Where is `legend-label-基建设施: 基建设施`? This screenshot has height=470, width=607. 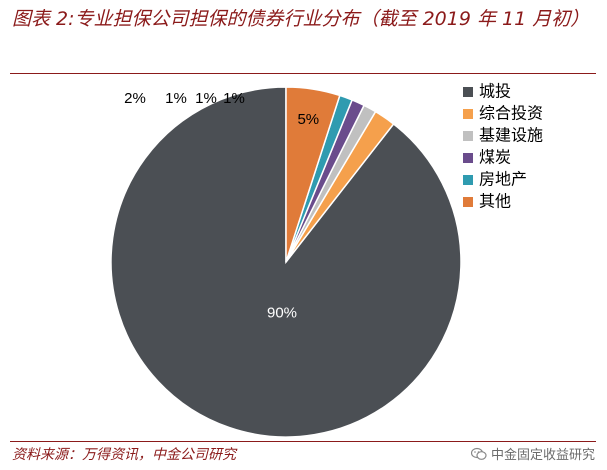
legend-label-基建设施: 基建设施 is located at coordinates (511, 135).